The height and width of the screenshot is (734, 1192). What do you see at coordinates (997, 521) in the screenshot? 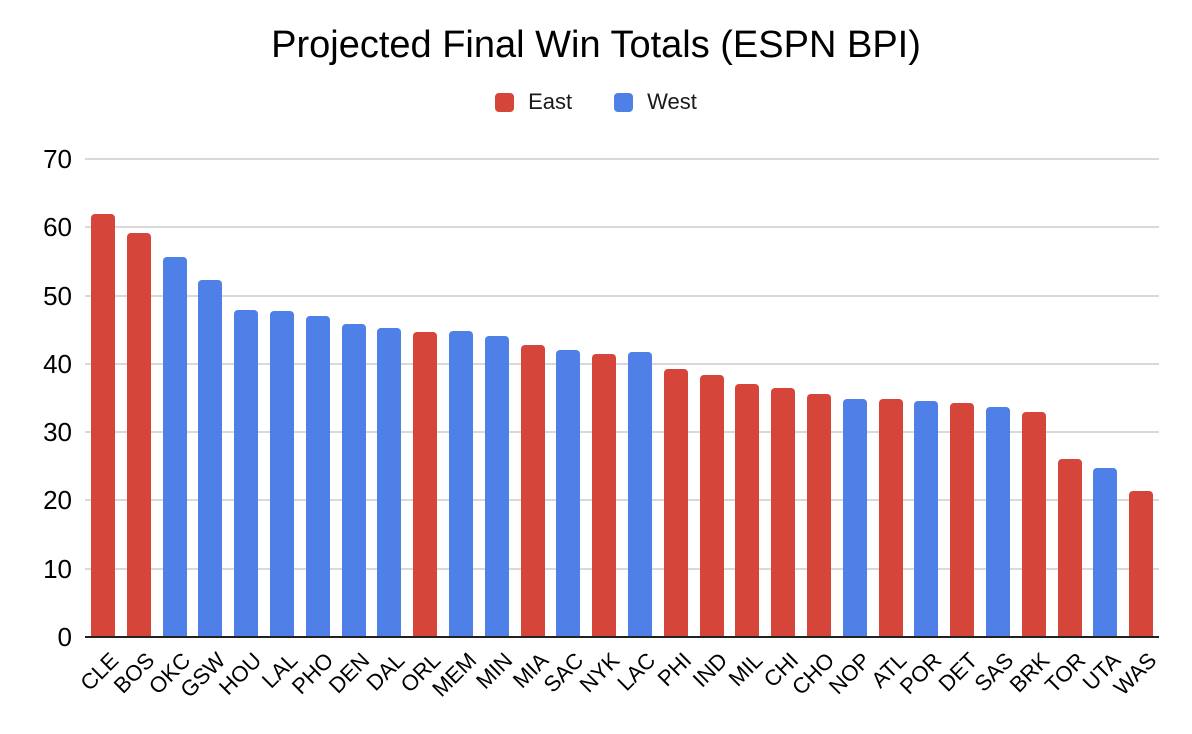
I see `bar-sas` at bounding box center [997, 521].